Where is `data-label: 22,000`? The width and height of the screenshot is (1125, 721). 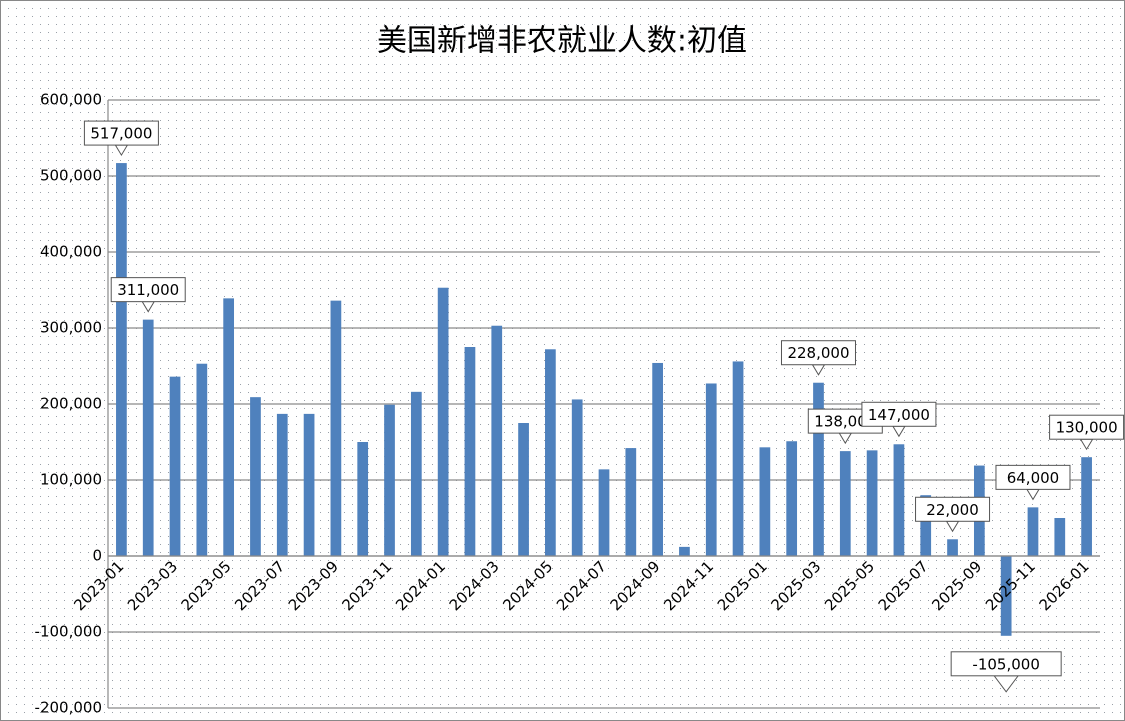
data-label: 22,000 is located at coordinates (952, 510).